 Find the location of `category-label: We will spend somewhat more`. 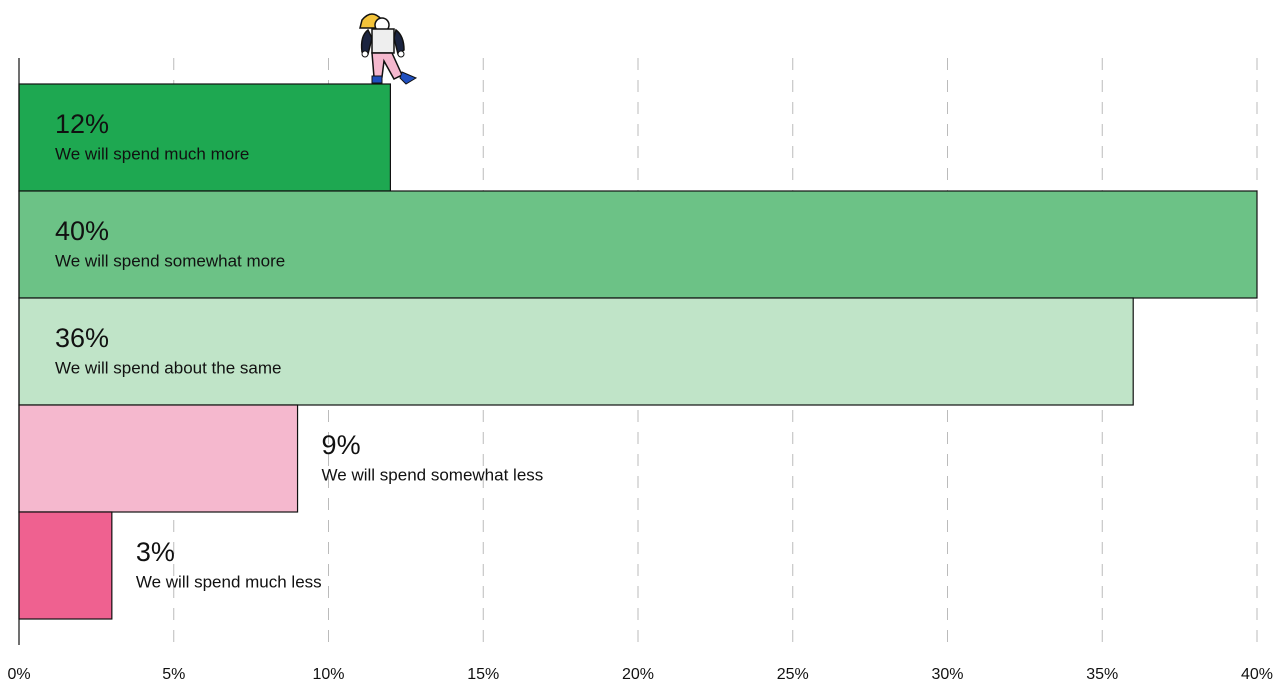

category-label: We will spend somewhat more is located at coordinates (170, 260).